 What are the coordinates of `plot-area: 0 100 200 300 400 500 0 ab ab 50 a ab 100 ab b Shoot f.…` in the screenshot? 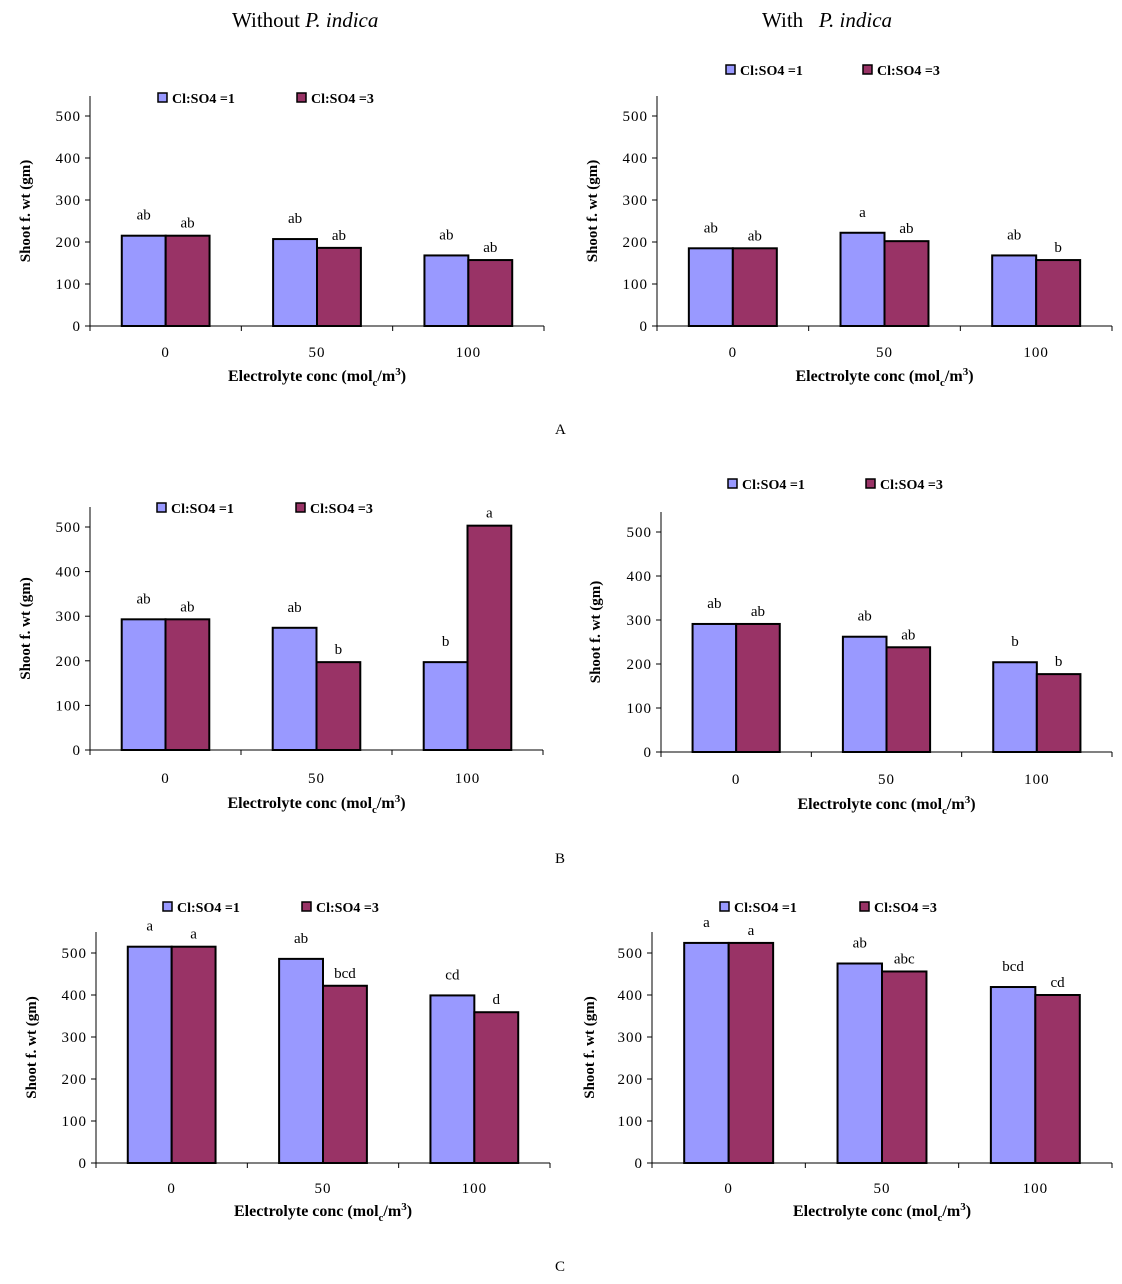 It's located at (849, 226).